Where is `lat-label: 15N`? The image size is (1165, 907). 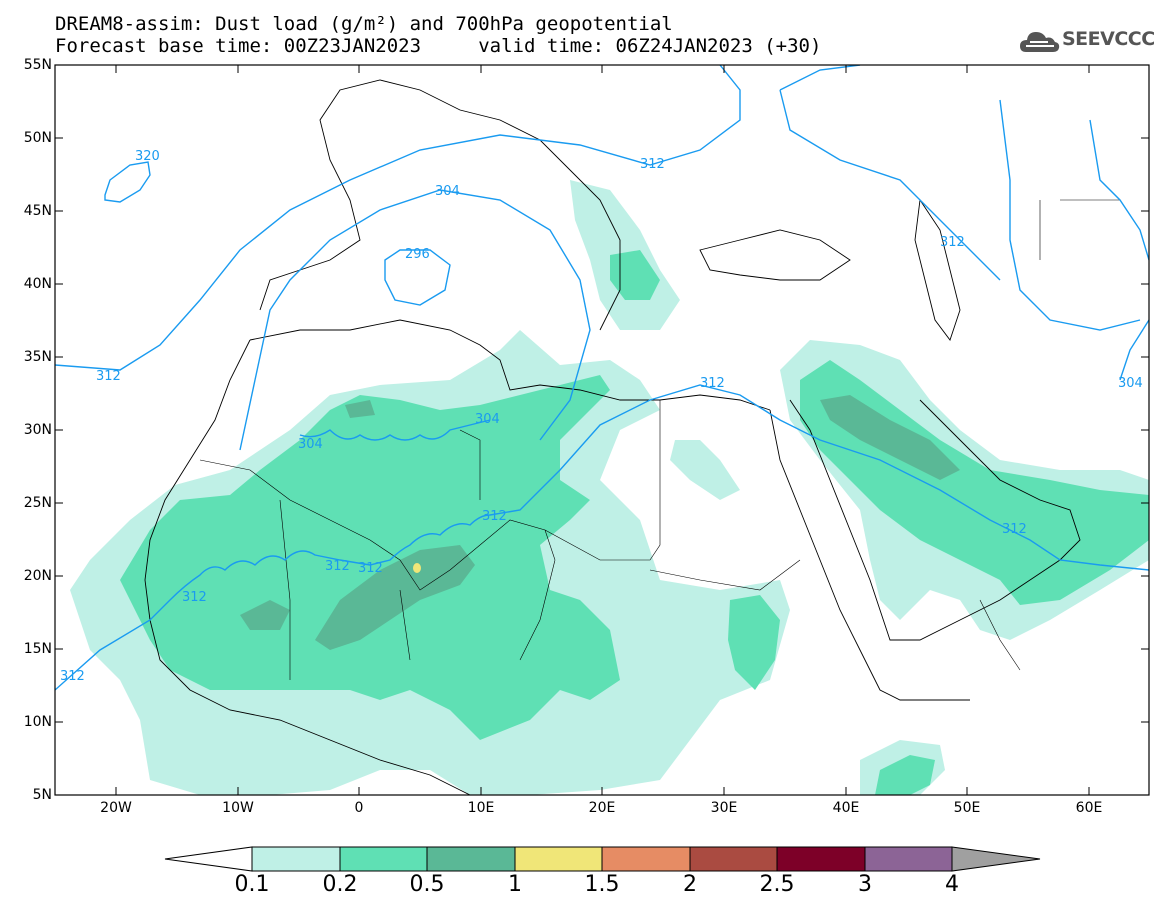 lat-label: 15N is located at coordinates (37, 649).